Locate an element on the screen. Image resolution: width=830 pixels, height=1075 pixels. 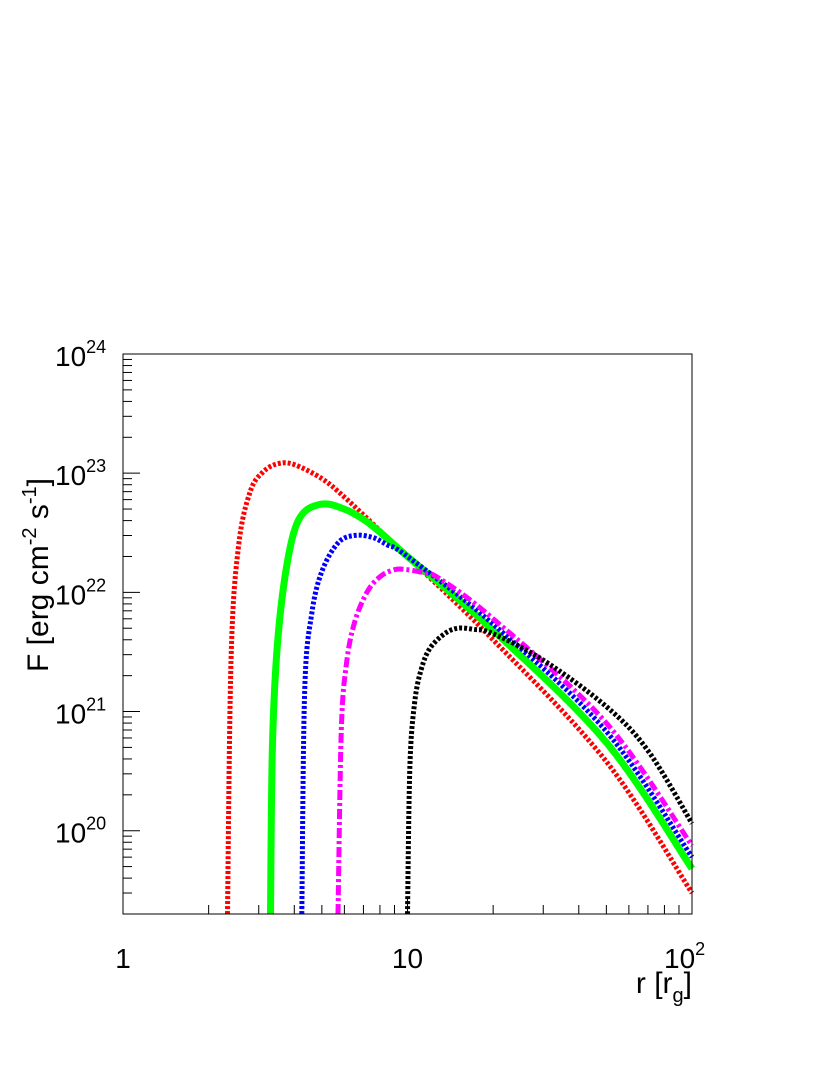
x-tick-label: 1 is located at coordinates (123, 958).